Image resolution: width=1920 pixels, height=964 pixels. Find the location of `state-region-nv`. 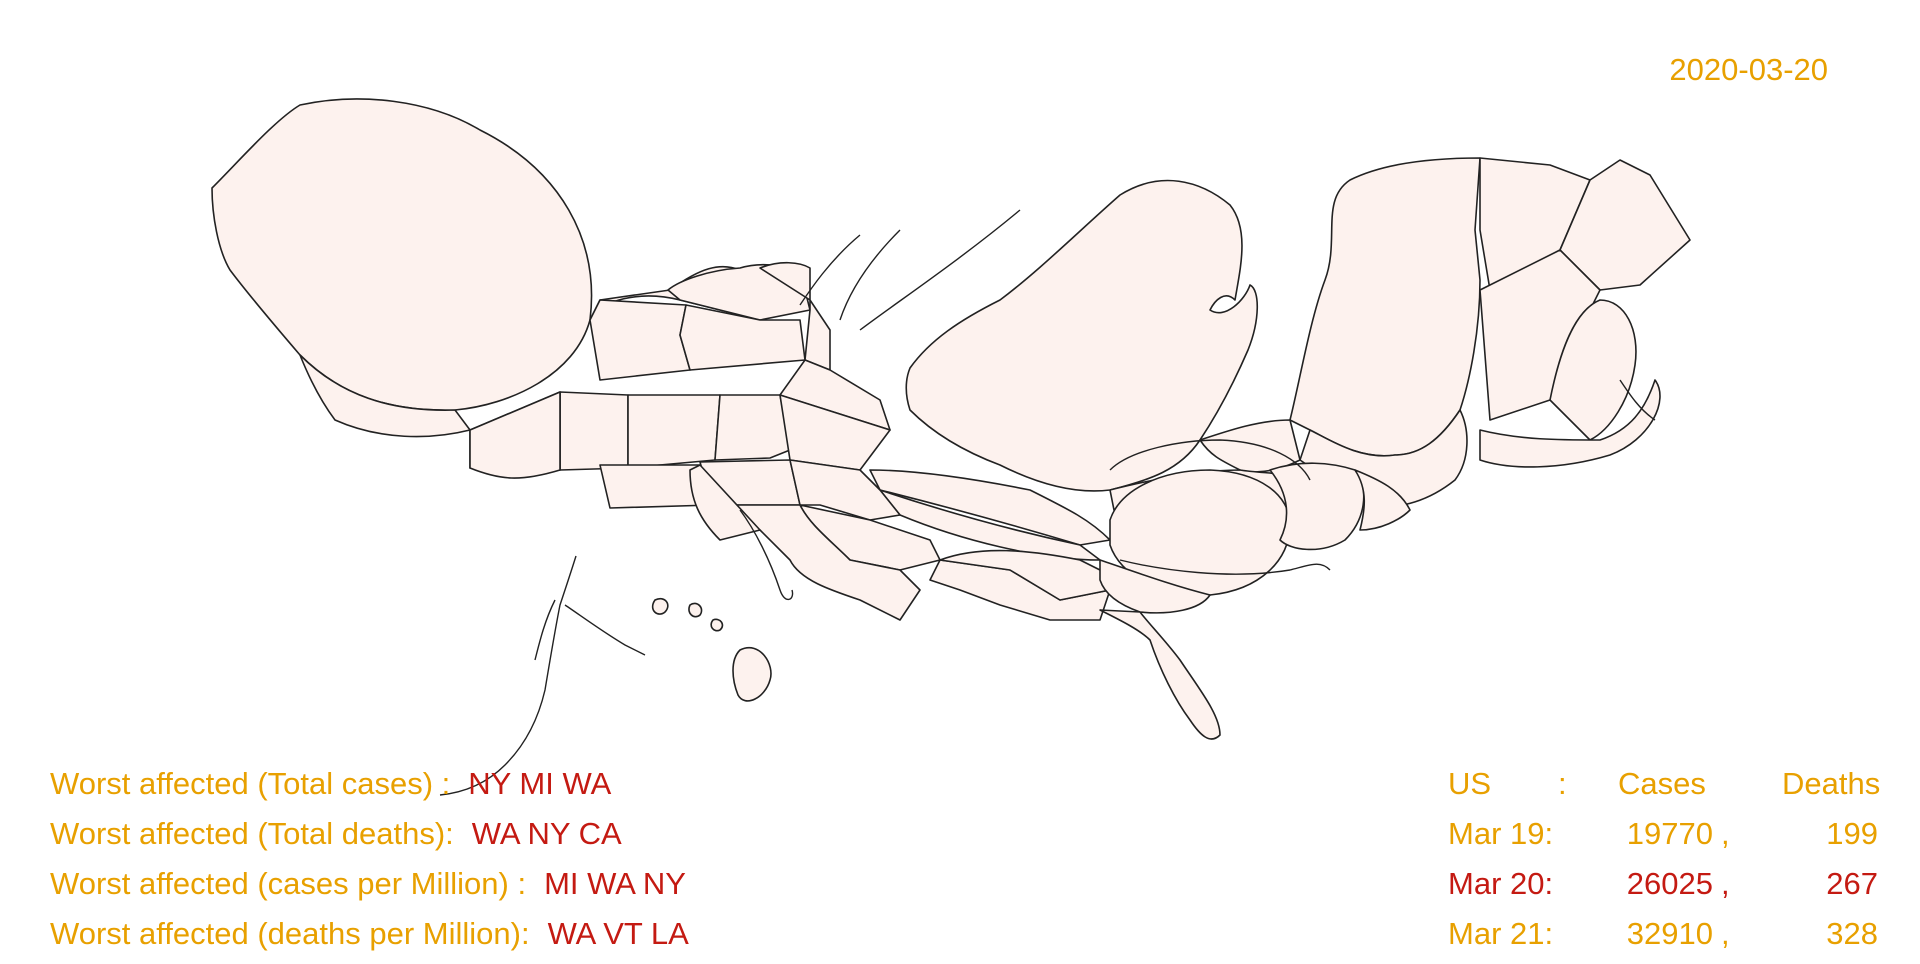

state-region-nv is located at coordinates (515, 435).